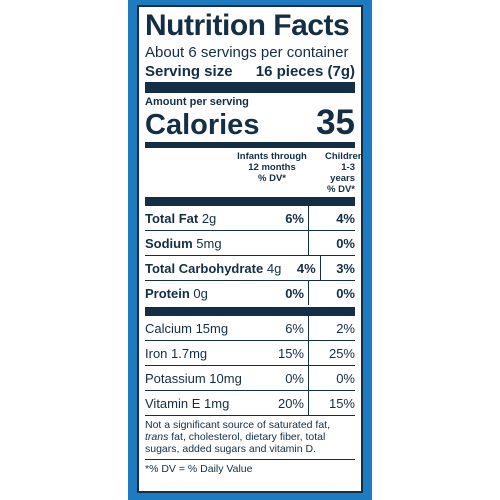 The image size is (500, 500). Describe the element at coordinates (167, 293) in the screenshot. I see `nutrient-name: Protein` at that location.